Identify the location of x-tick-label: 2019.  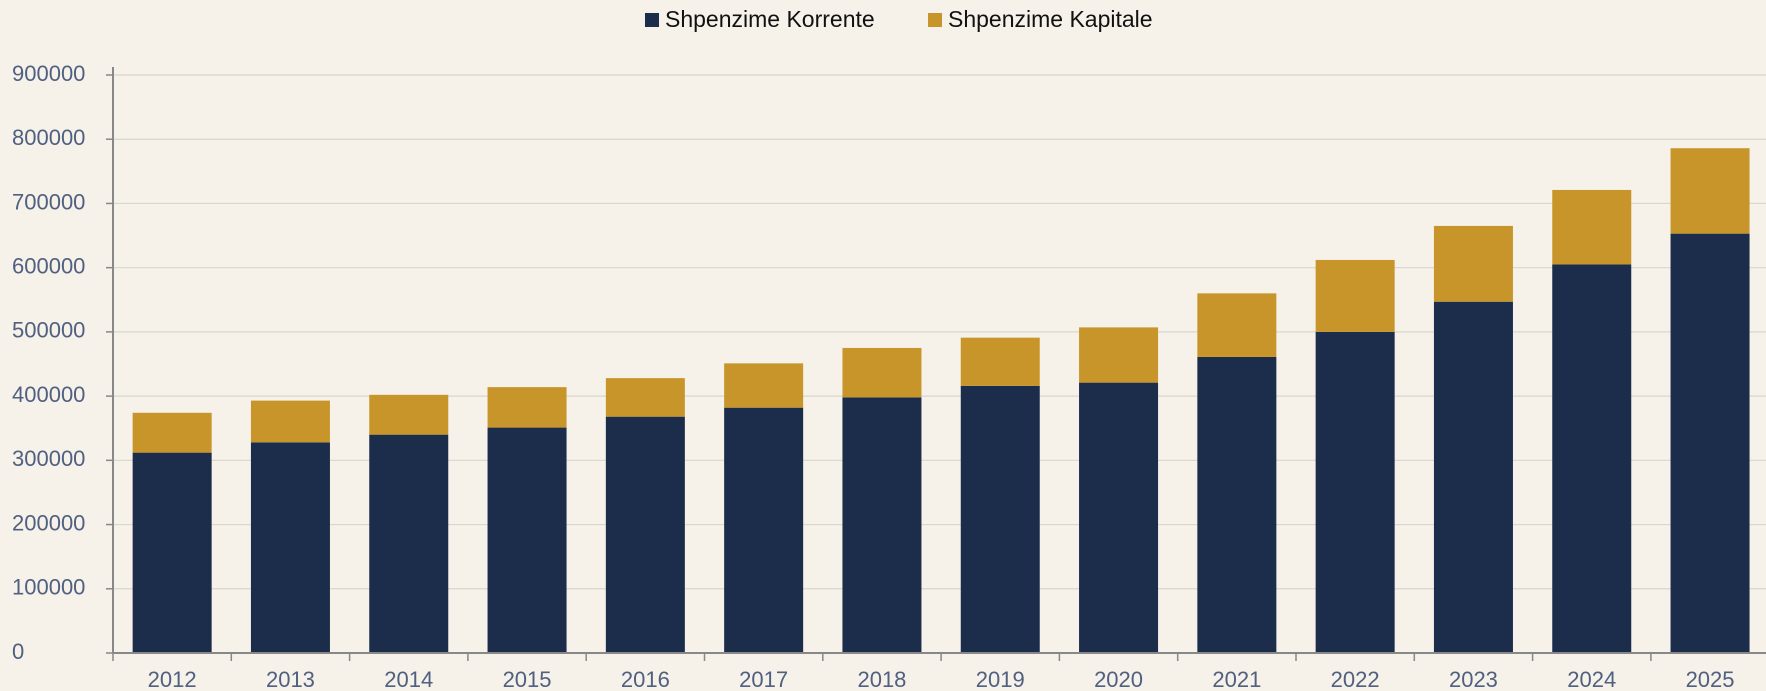
(1000, 679).